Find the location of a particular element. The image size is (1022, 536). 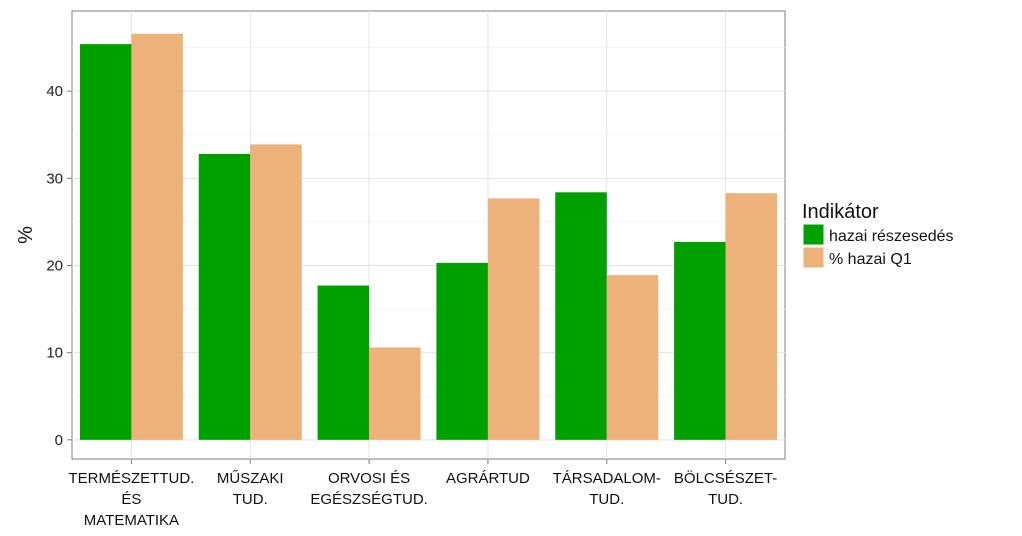

x-tick-label: BÖLCSÉSZET- TUD. is located at coordinates (725, 488).